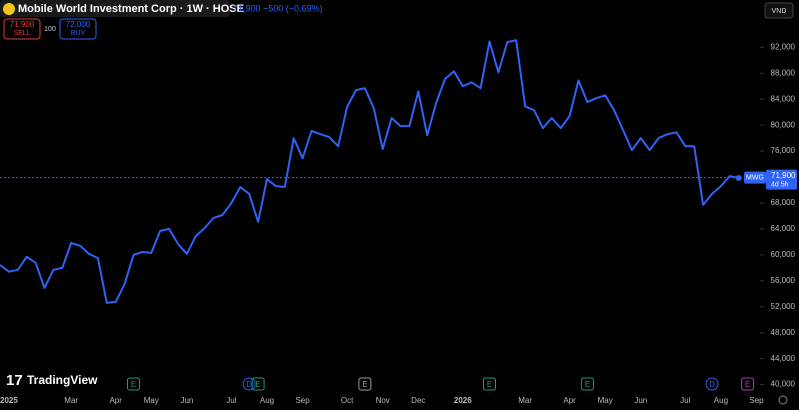 The width and height of the screenshot is (799, 410). I want to click on sell-button, so click(22, 29).